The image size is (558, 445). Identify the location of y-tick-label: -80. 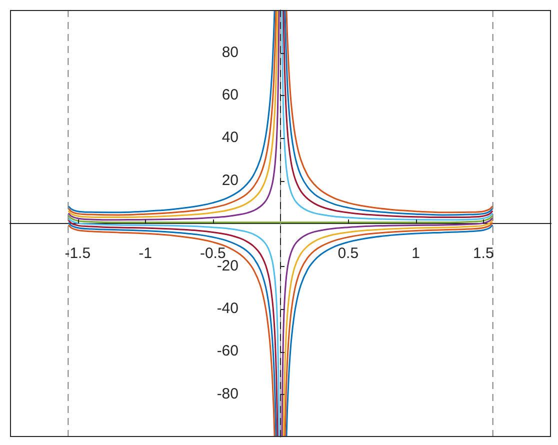
(227, 393).